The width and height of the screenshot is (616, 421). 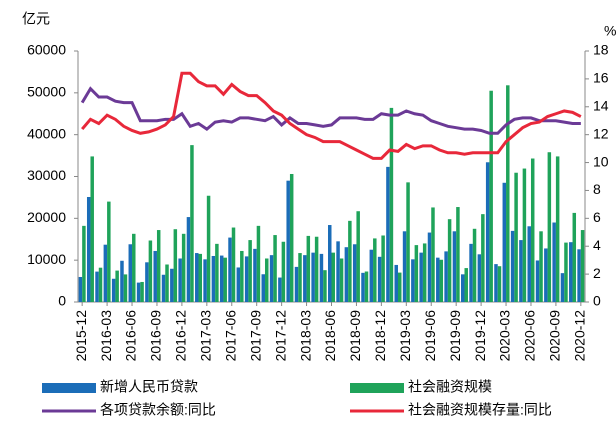 I want to click on y-tick-label: 30000, so click(x=46, y=175).